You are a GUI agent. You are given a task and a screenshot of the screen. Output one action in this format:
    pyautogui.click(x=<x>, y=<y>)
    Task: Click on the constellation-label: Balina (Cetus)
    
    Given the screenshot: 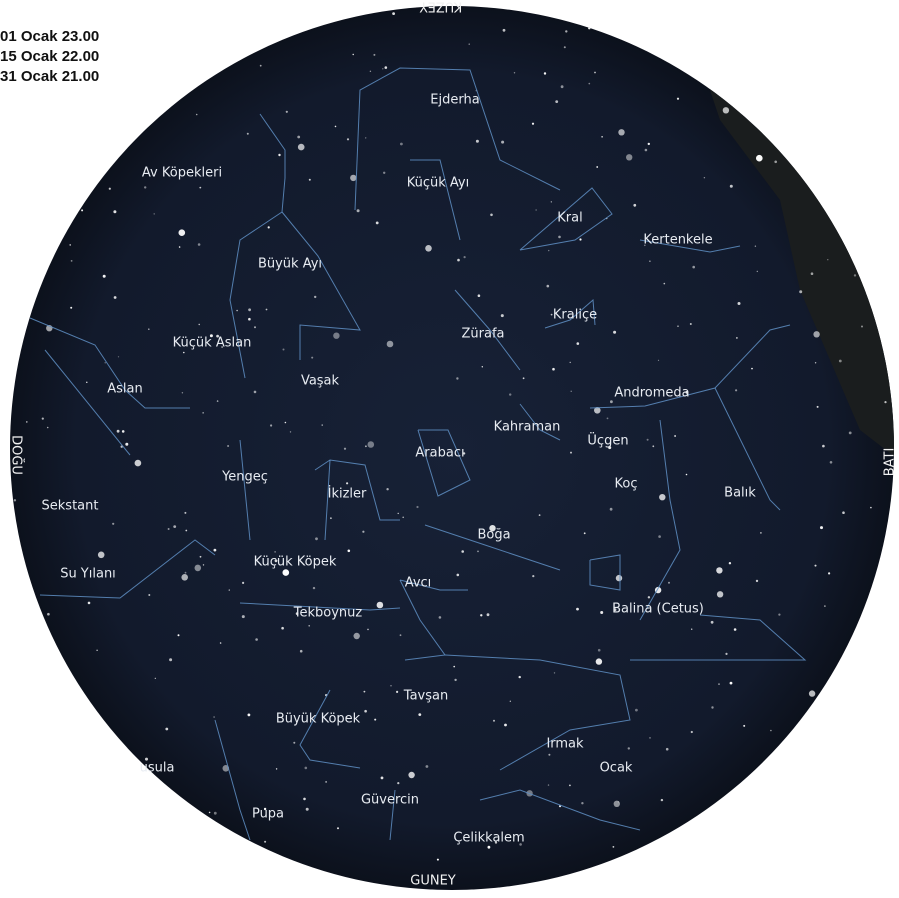 What is the action you would take?
    pyautogui.click(x=658, y=609)
    